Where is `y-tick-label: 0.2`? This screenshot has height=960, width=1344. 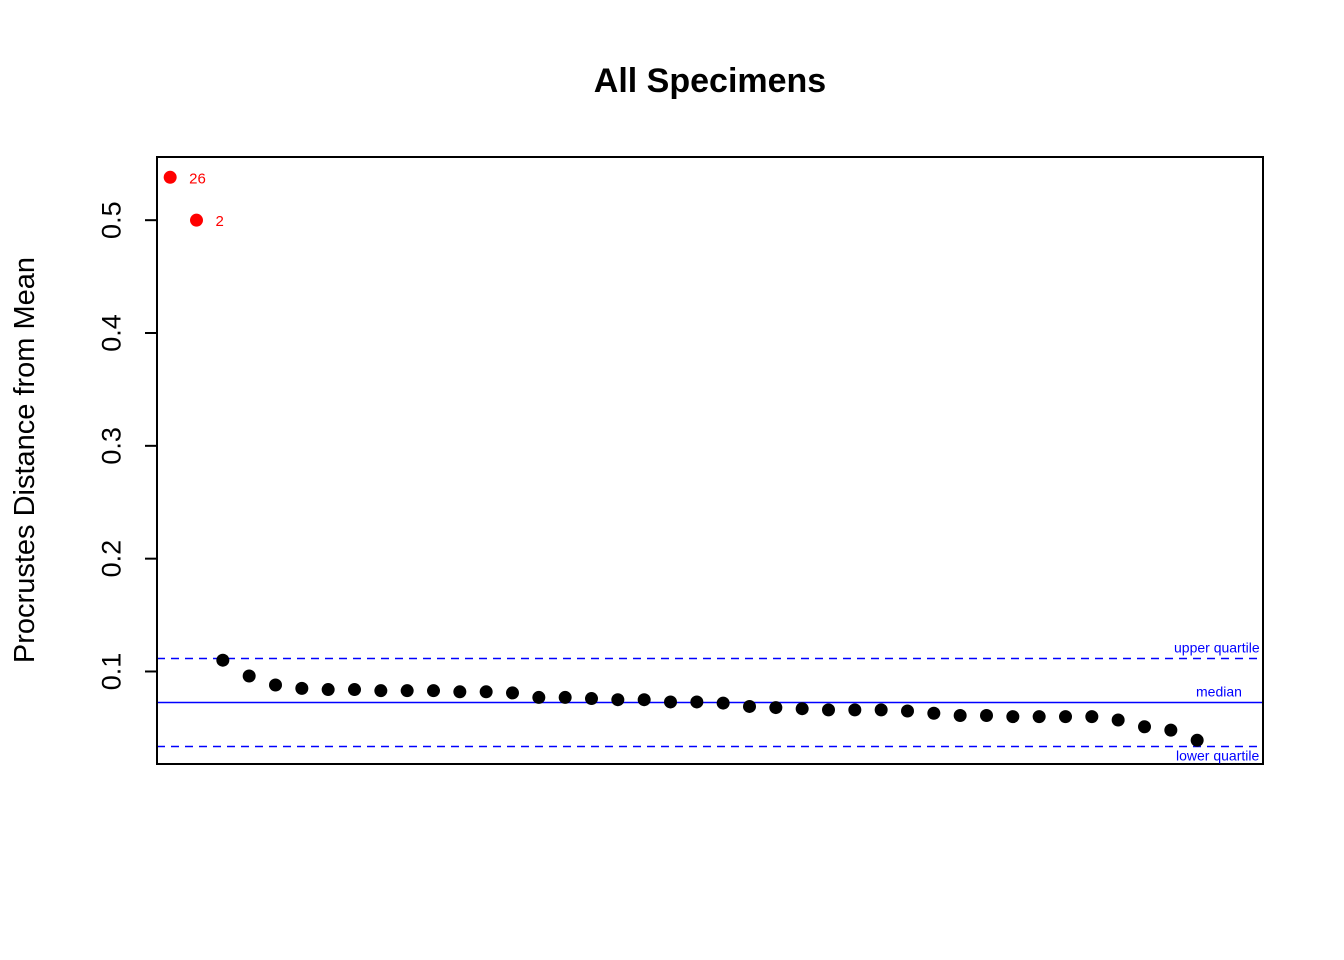 y-tick-label: 0.2 is located at coordinates (111, 559).